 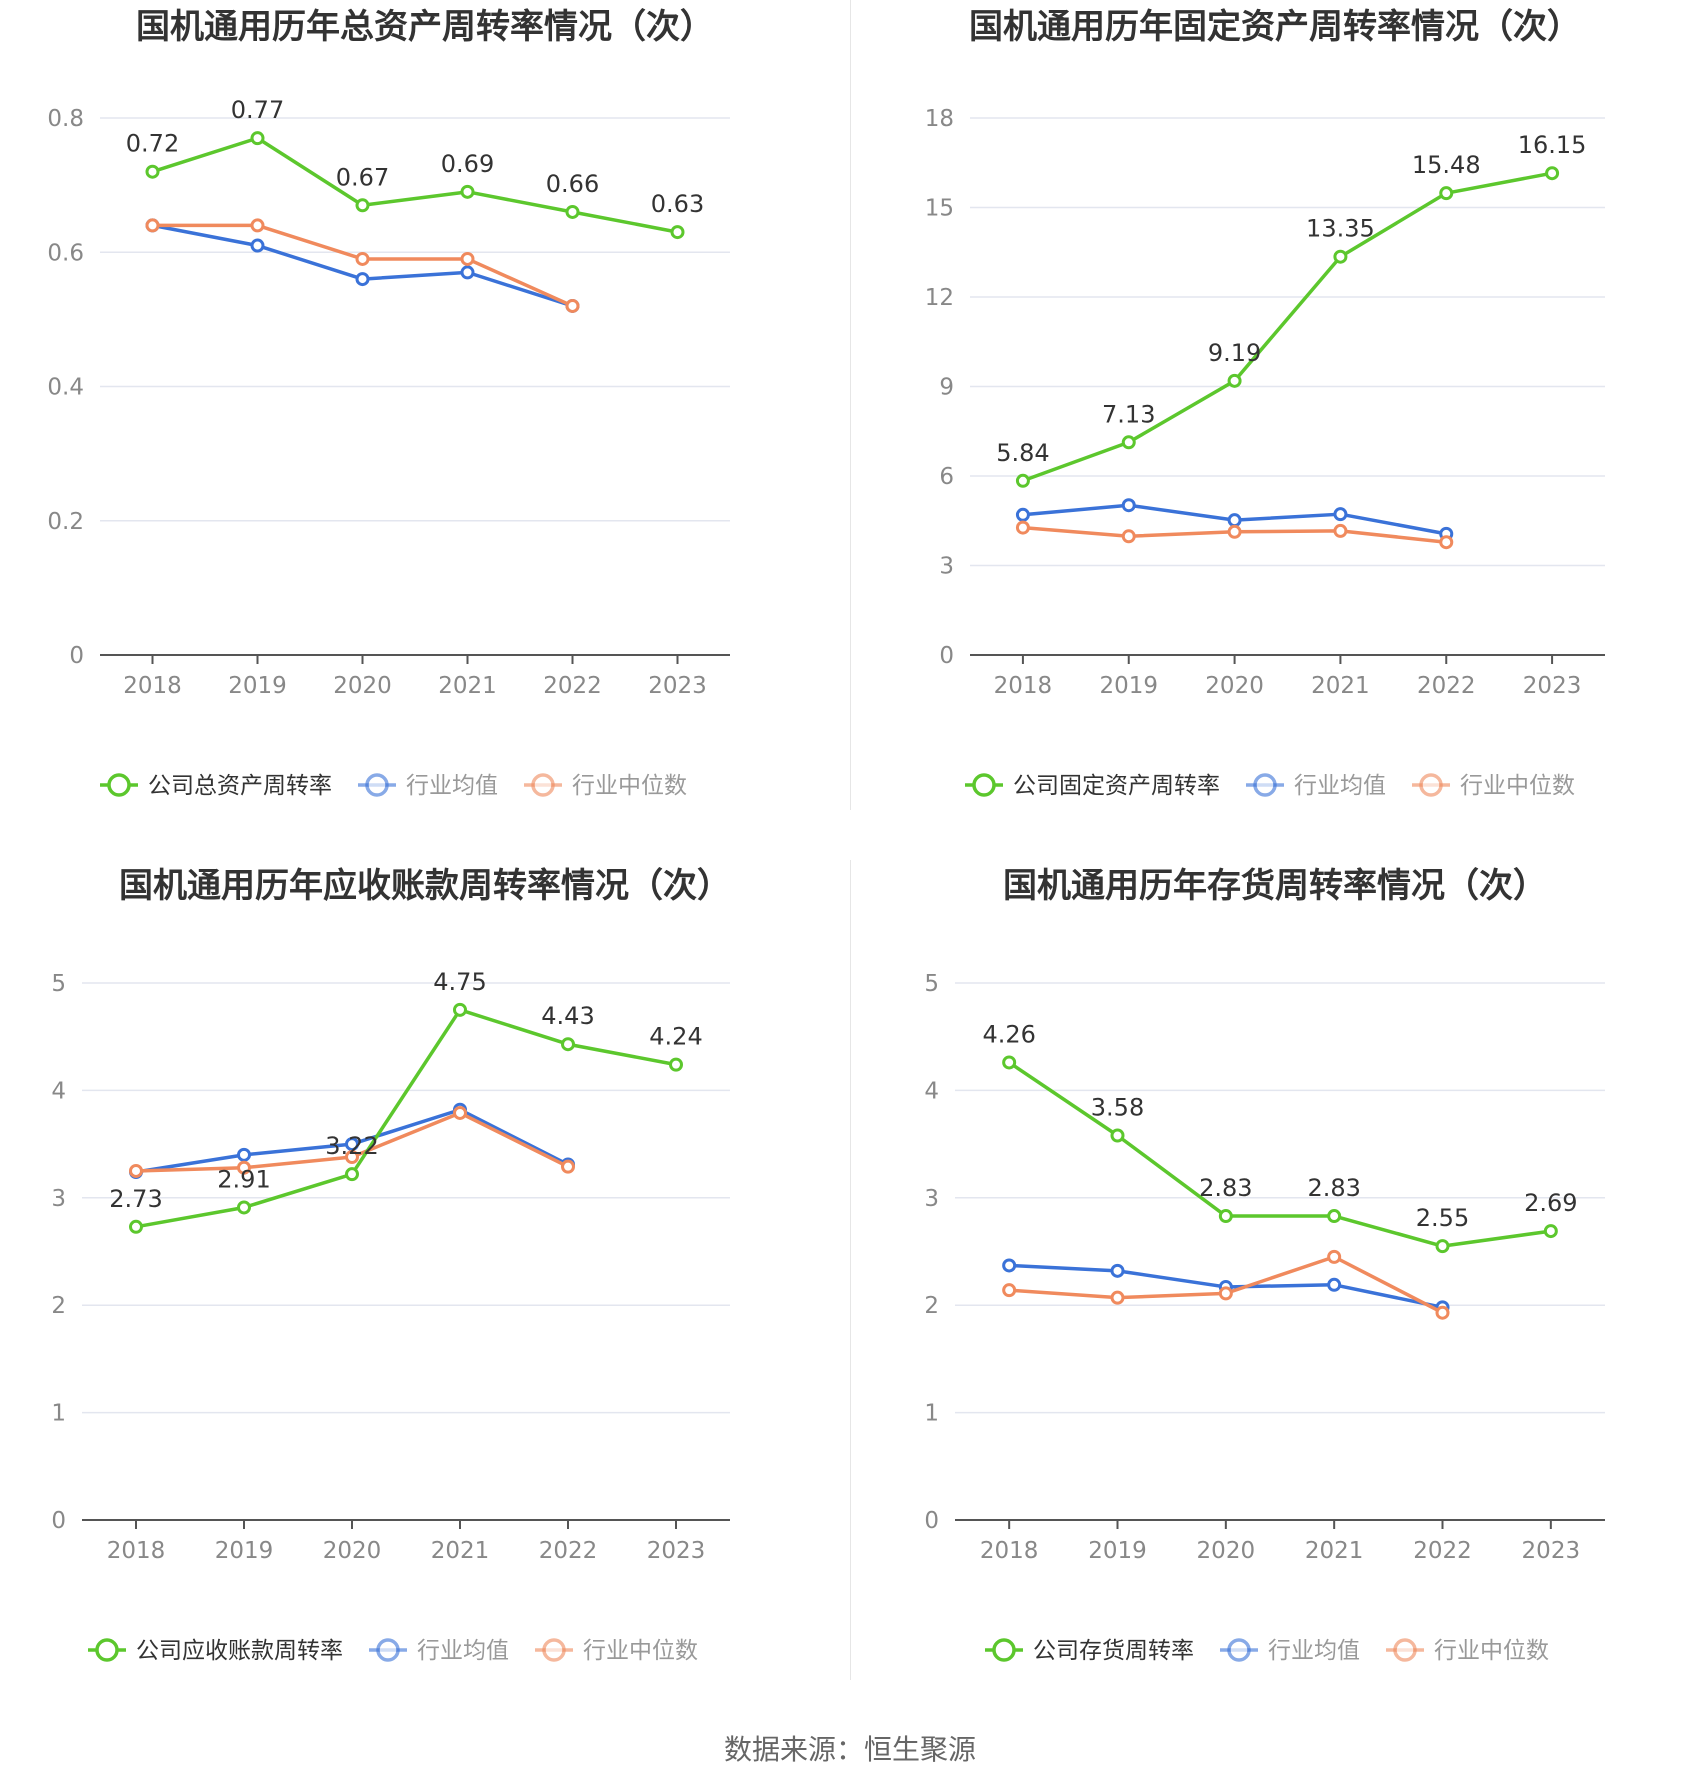 What do you see at coordinates (677, 686) in the screenshot?
I see `x-tick-label: 2023` at bounding box center [677, 686].